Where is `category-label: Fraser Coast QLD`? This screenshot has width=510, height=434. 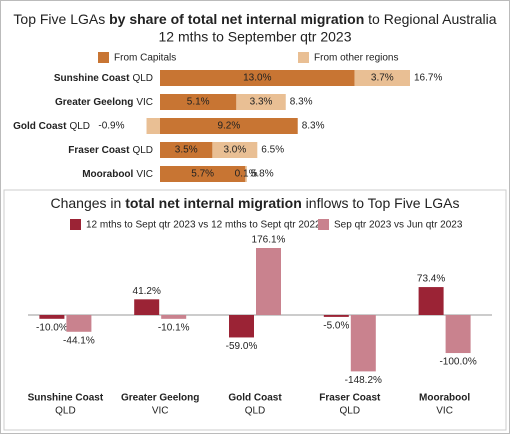
category-label: Fraser Coast QLD is located at coordinates (110, 150).